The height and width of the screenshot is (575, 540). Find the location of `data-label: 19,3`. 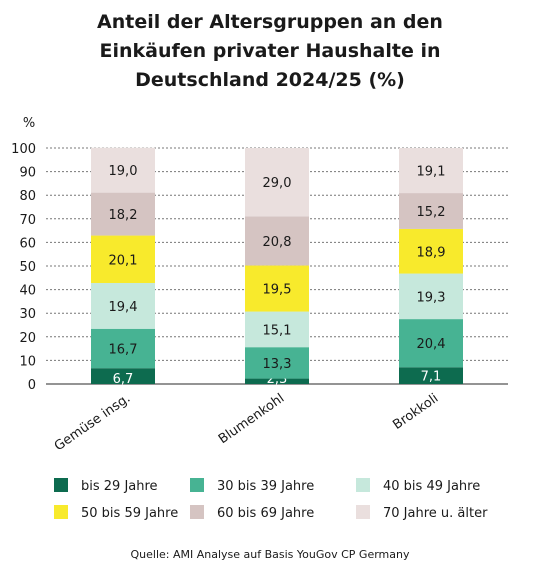

data-label: 19,3 is located at coordinates (431, 297).